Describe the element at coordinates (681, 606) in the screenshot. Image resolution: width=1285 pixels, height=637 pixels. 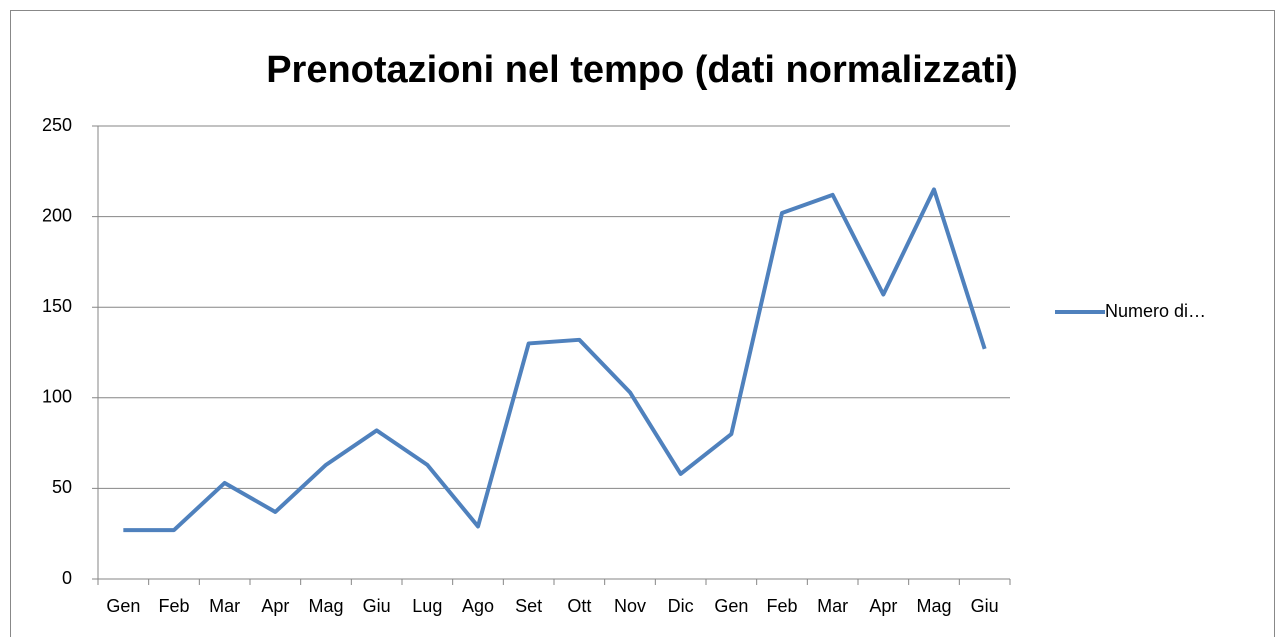
I see `x-tick-label: Dic` at that location.